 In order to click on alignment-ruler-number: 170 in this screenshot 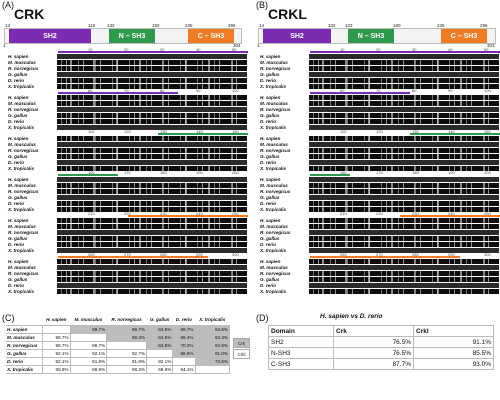, I will do `click(379, 172)`.